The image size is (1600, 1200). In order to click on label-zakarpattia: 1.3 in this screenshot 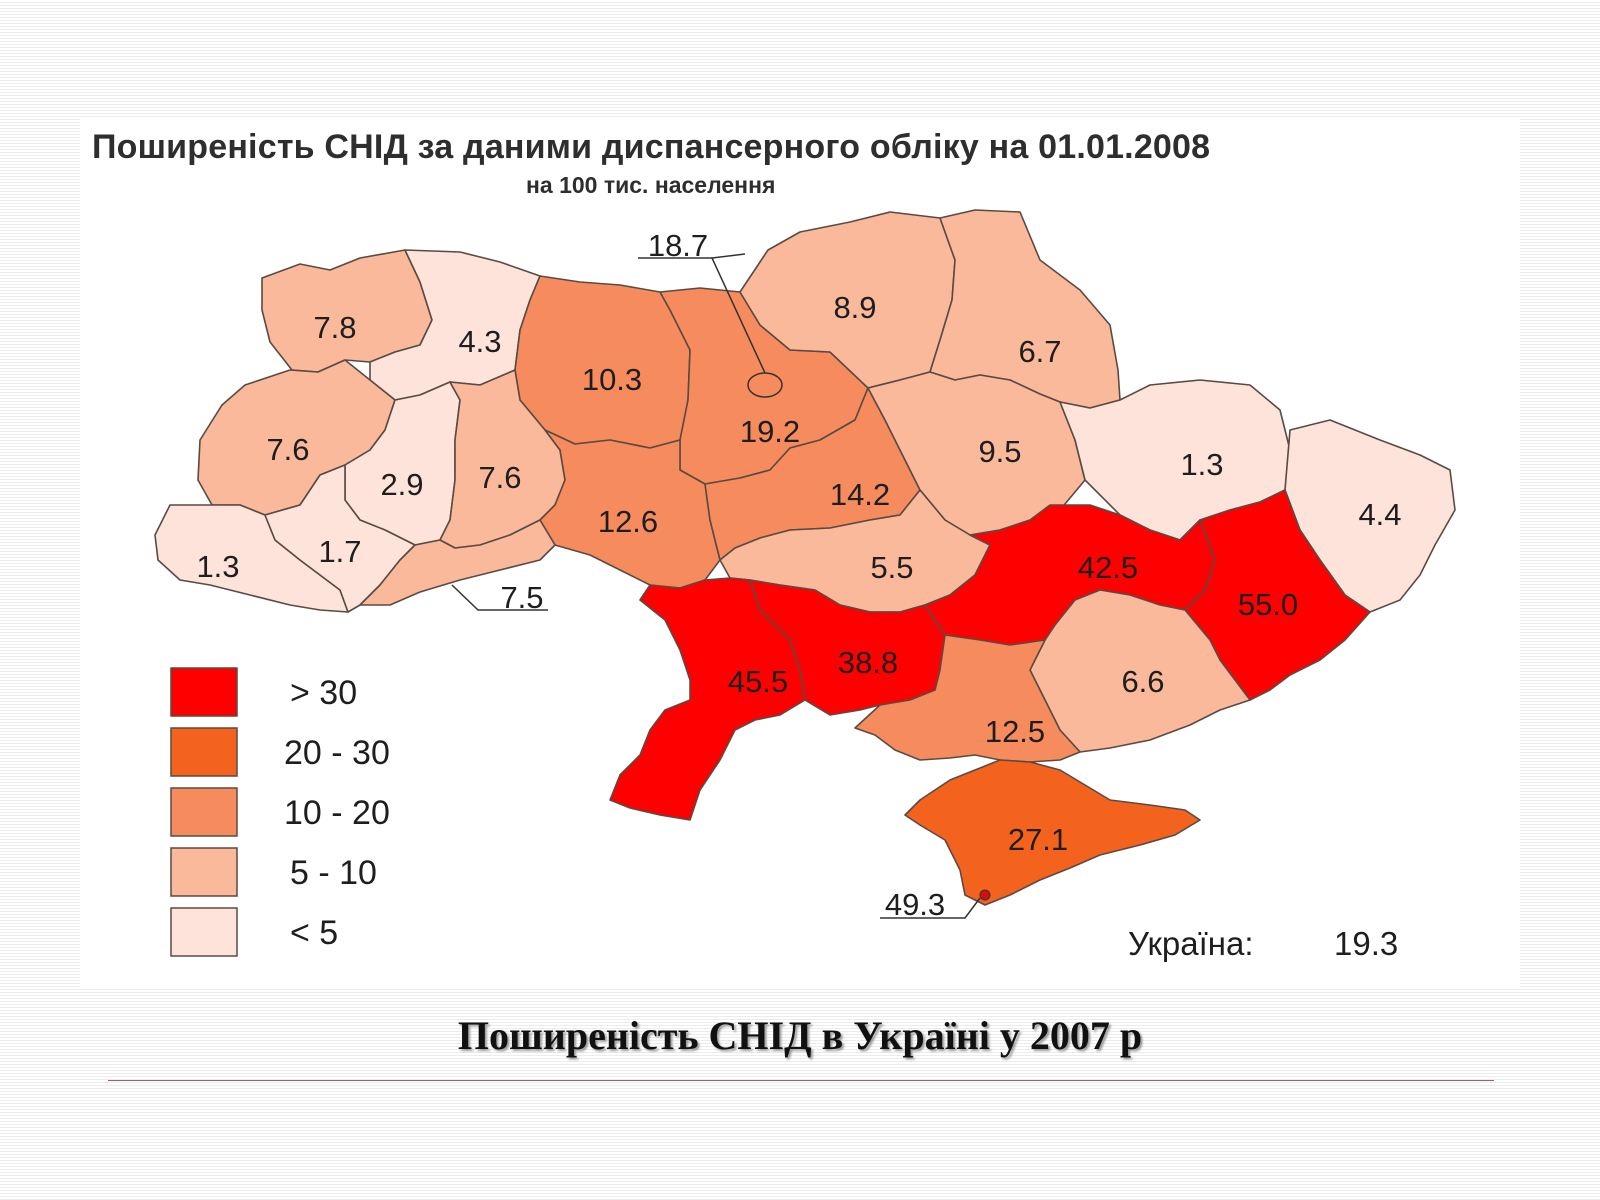, I will do `click(217, 566)`.